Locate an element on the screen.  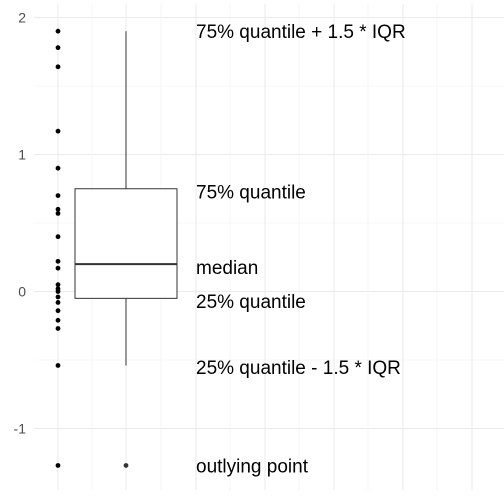
annotation-label: 75% quantile + 1.5 * IQR is located at coordinates (301, 32).